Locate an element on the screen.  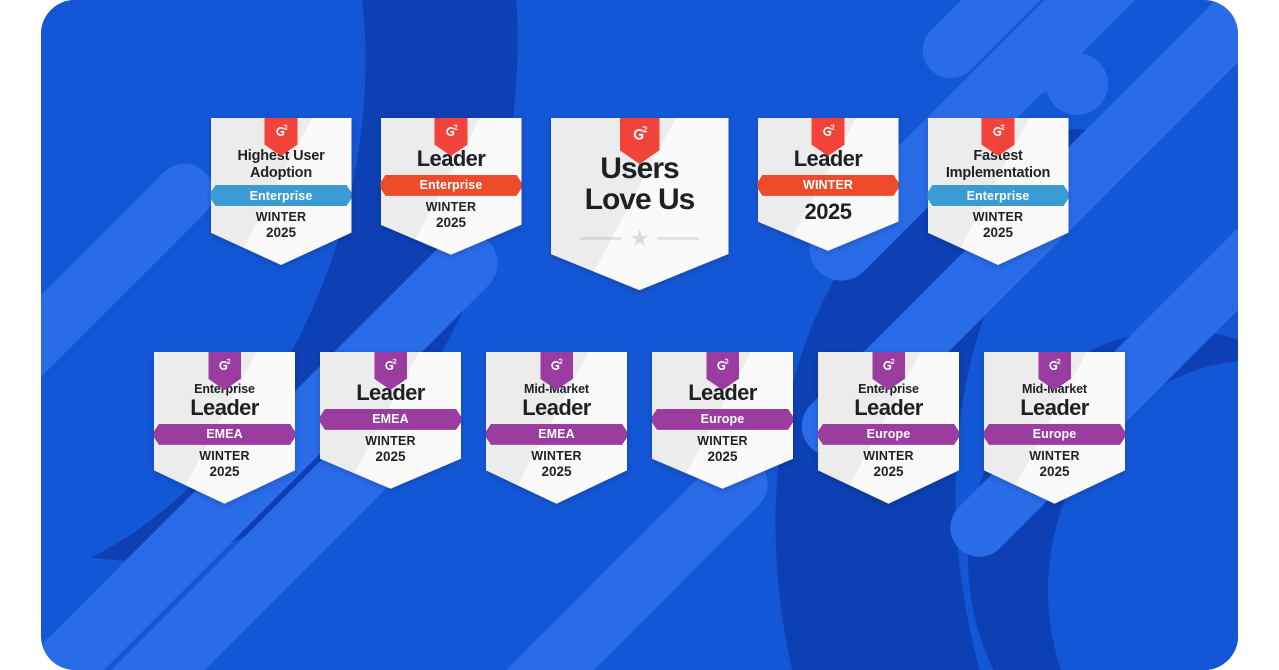
badge-face: Leader Europe WINTER 2025 is located at coordinates (722, 420).